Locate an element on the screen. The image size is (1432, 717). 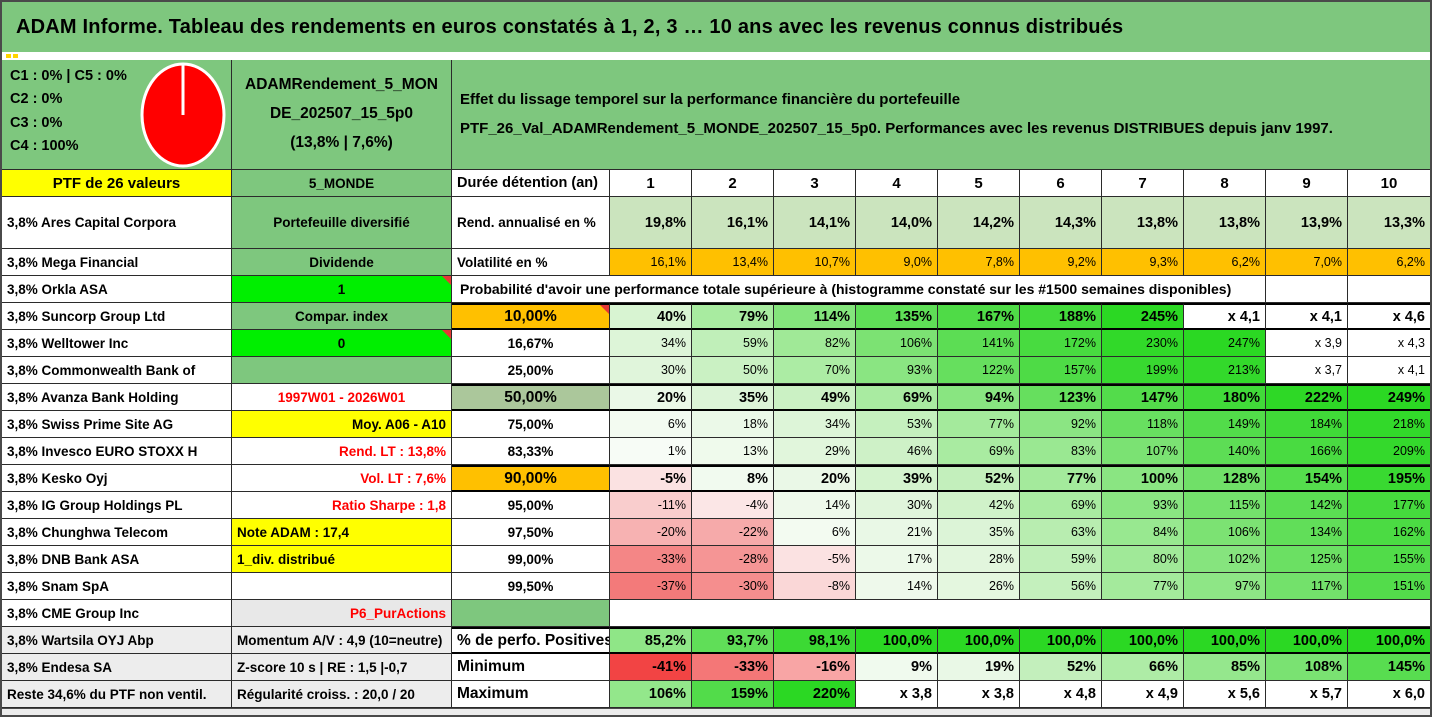
value-cell: 97% is located at coordinates (1225, 586).